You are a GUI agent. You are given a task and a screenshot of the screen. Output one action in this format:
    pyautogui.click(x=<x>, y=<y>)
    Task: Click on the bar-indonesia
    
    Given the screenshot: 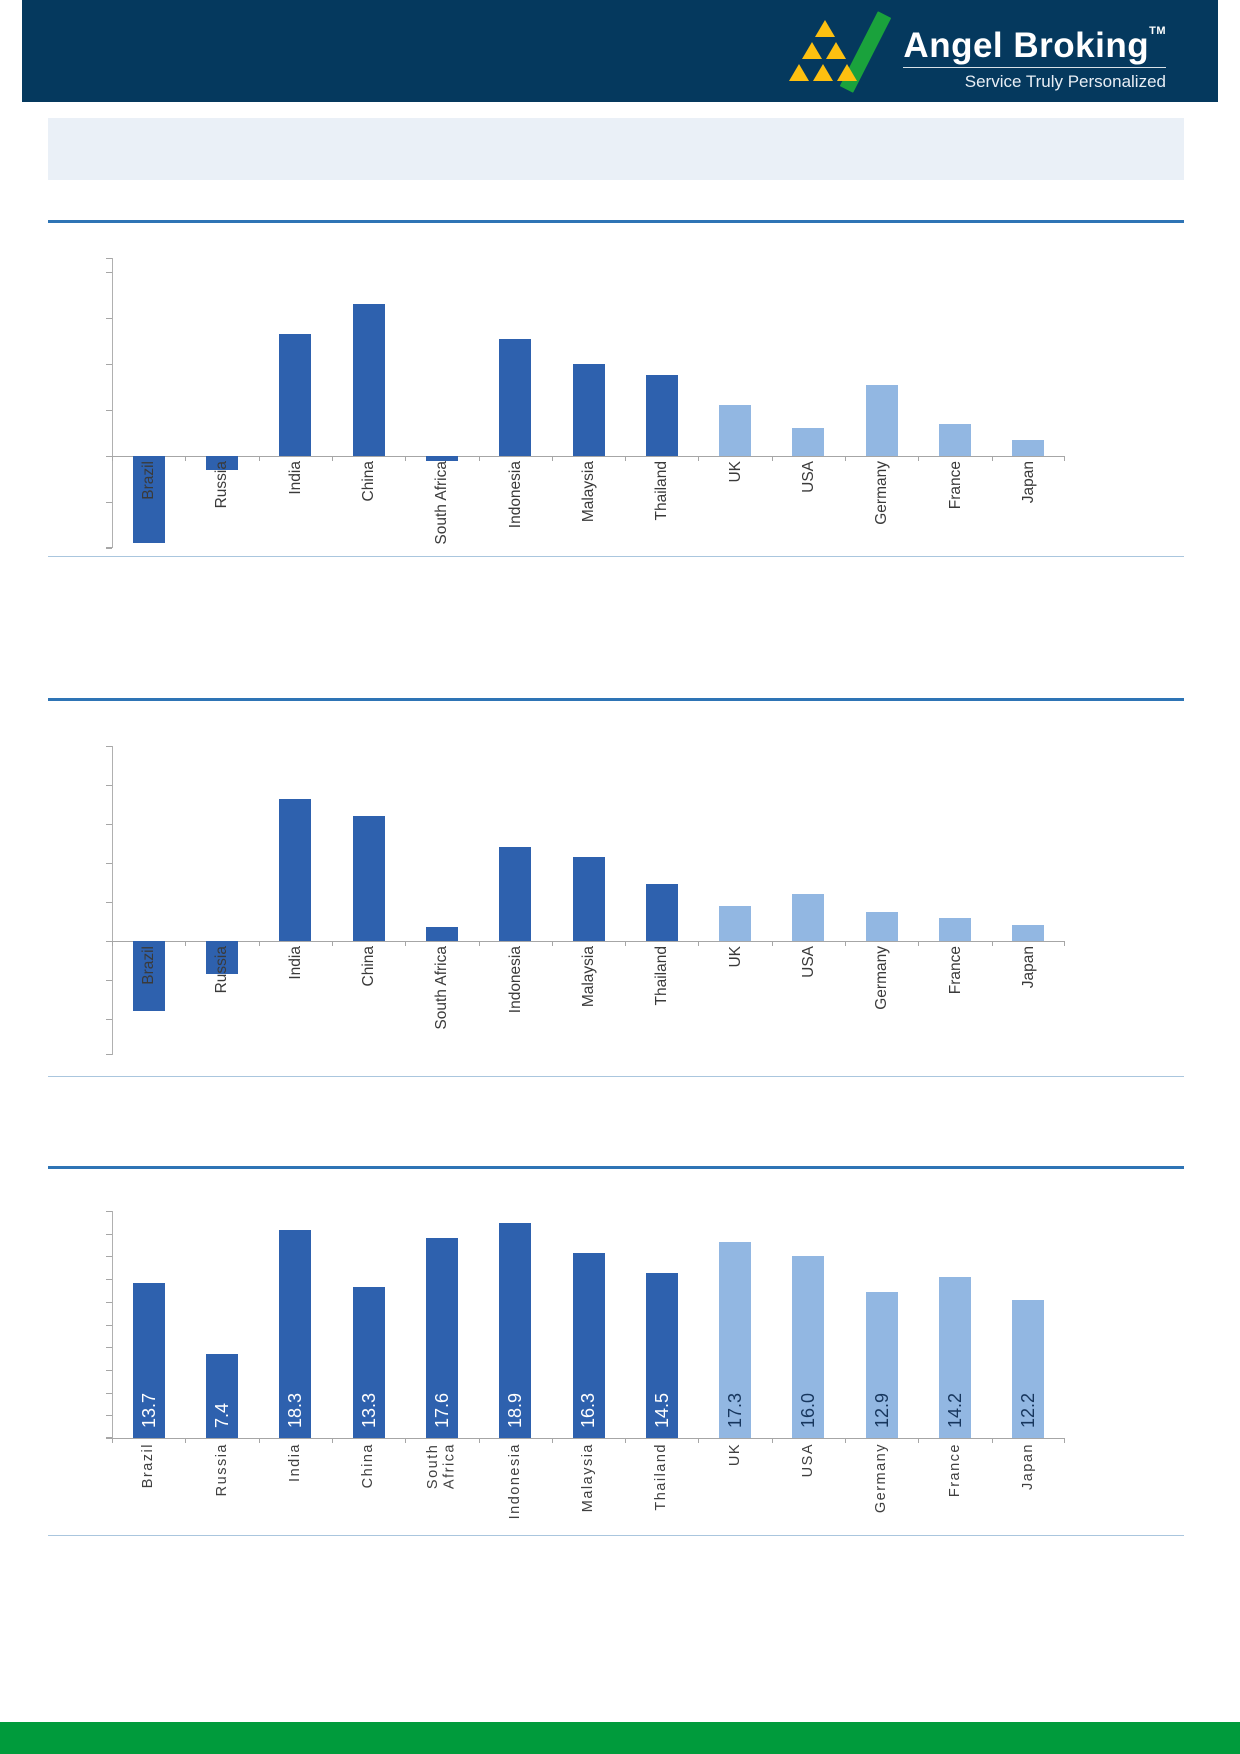 What is the action you would take?
    pyautogui.click(x=515, y=894)
    